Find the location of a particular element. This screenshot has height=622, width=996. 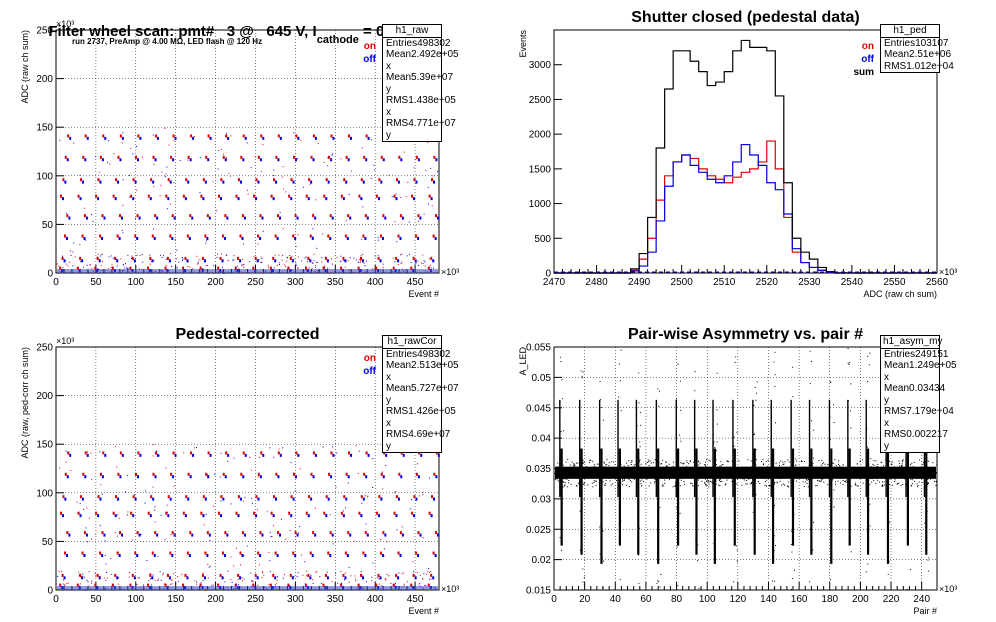

stats-row: Mean x 1.249e+05 is located at coordinates (919, 371).